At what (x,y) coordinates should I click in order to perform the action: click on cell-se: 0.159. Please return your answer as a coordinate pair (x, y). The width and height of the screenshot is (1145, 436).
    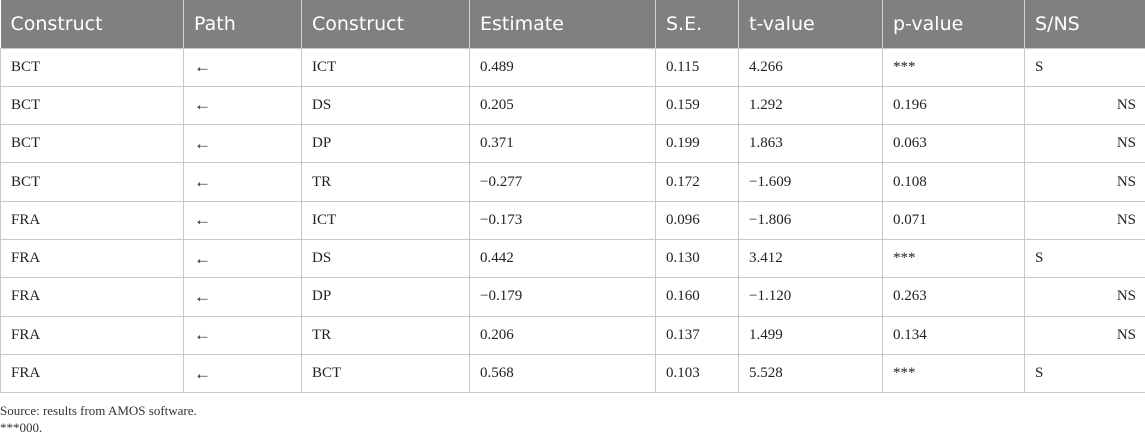
    Looking at the image, I should click on (697, 105).